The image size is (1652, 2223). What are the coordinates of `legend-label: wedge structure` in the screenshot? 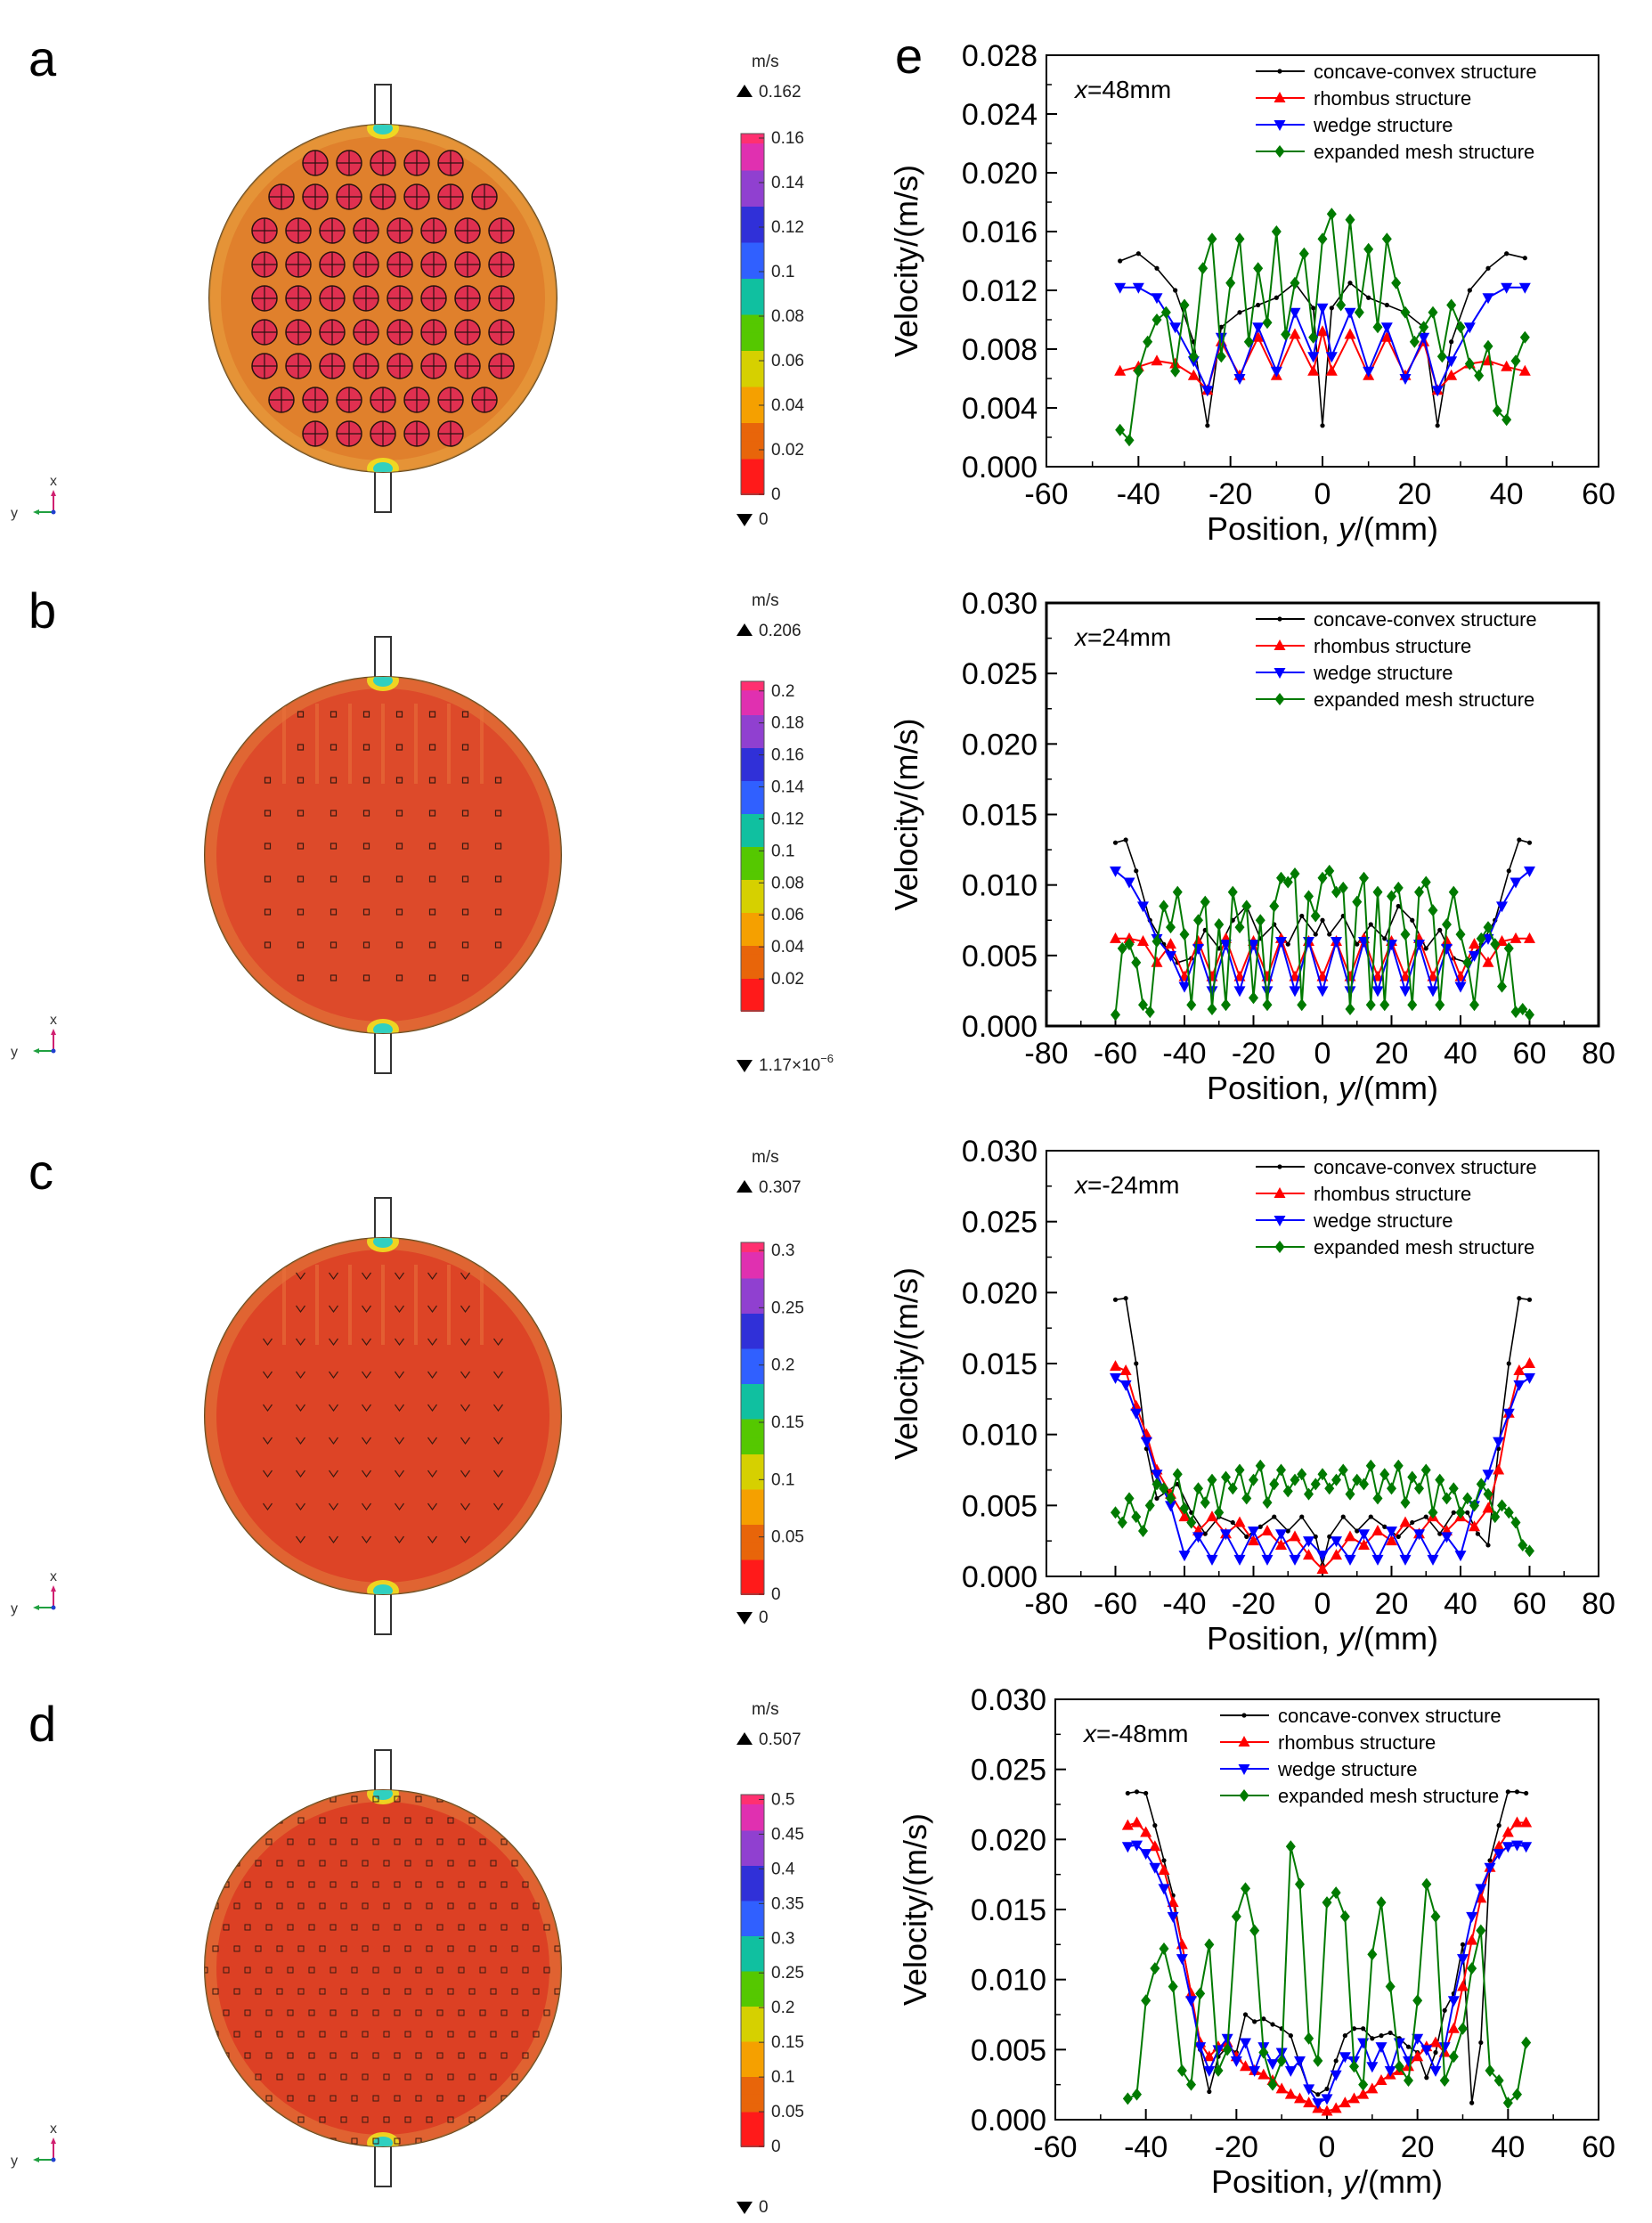 It's located at (1383, 673).